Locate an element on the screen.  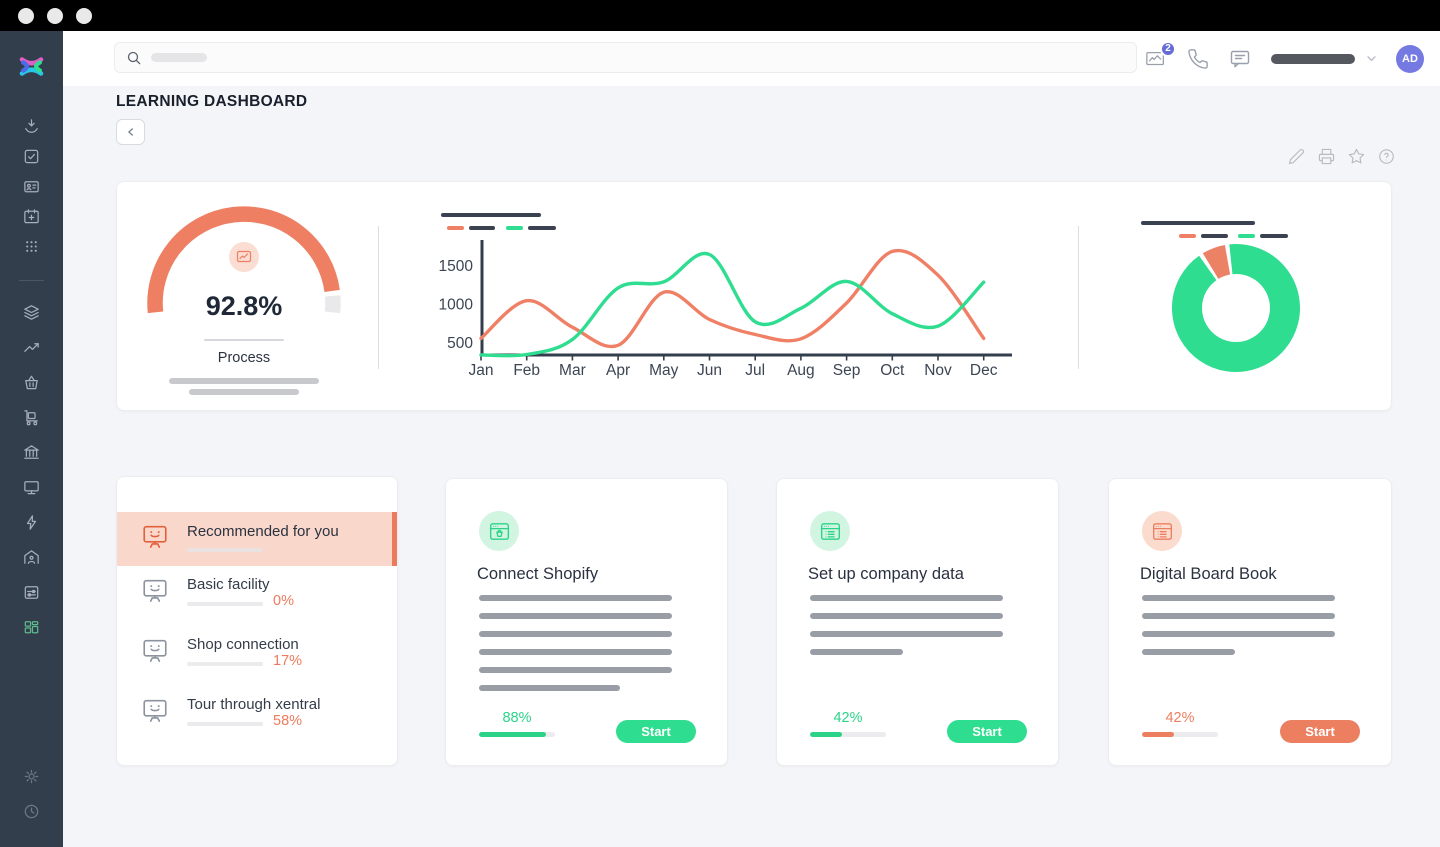
donut-chart is located at coordinates (1236, 308).